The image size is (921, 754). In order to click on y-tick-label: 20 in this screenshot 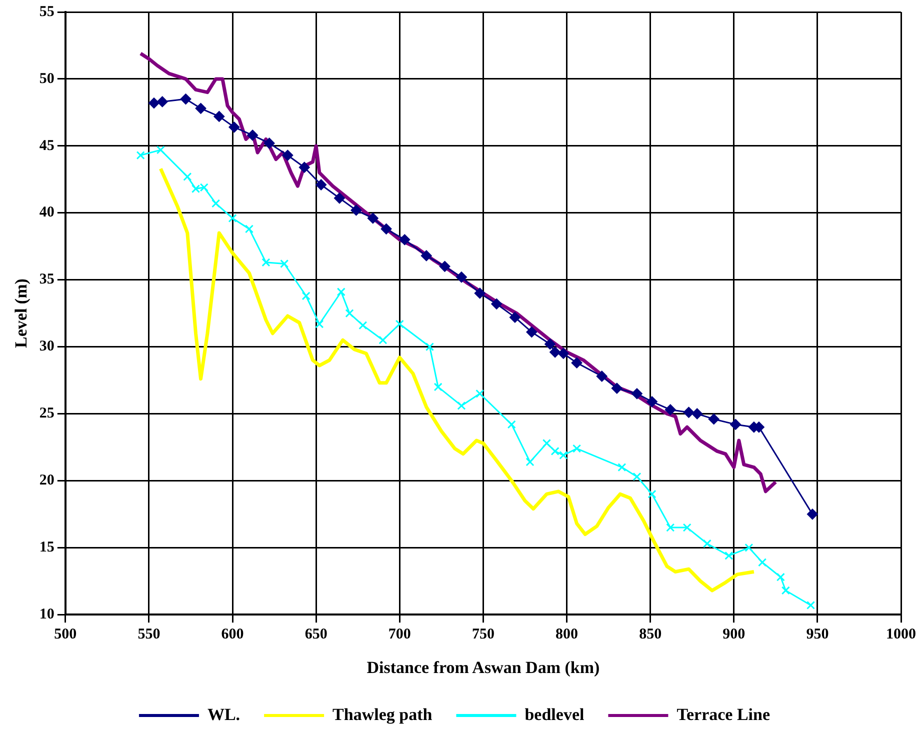, I will do `click(46, 480)`.